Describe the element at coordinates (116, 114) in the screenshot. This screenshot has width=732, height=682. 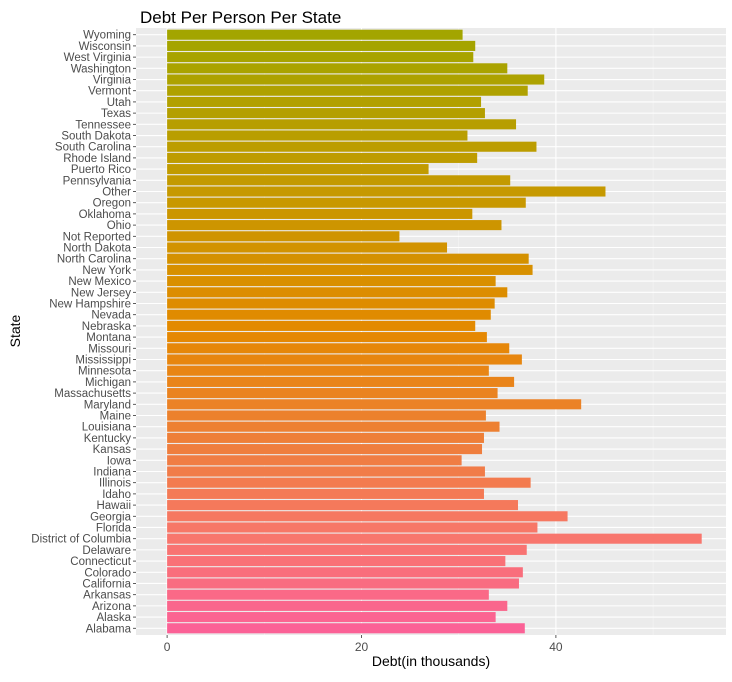
I see `y-tick-label: Texas` at that location.